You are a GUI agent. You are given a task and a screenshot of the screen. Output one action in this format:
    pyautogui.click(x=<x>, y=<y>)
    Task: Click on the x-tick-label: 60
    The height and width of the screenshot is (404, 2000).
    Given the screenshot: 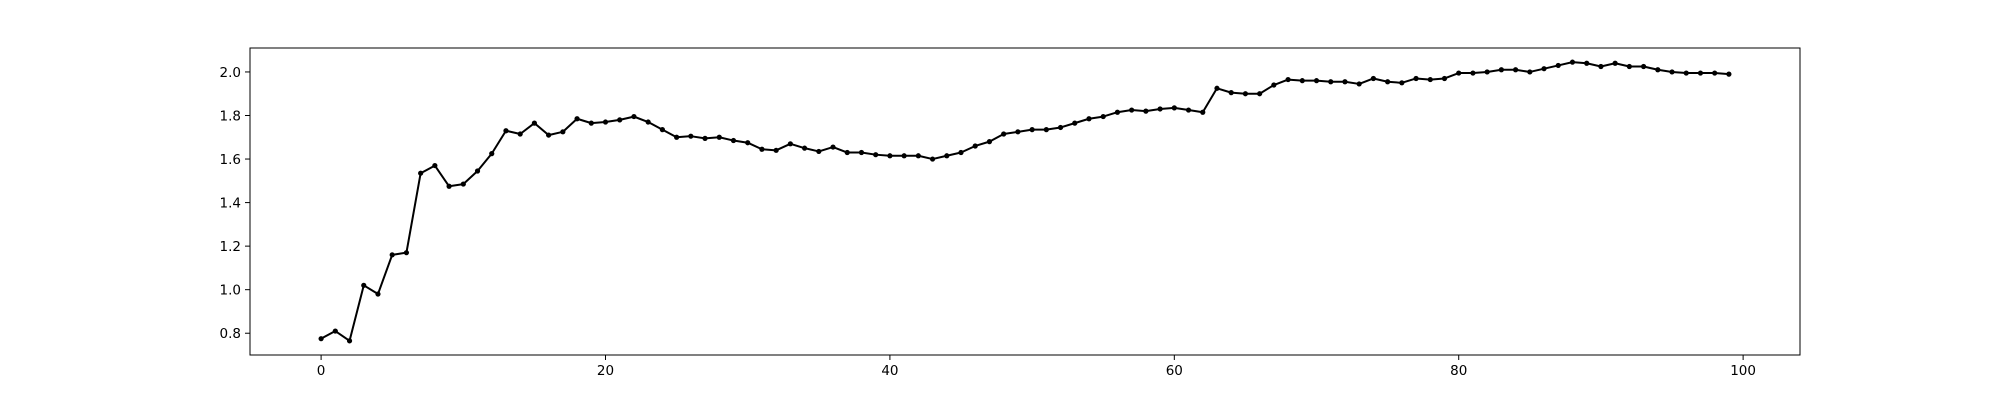 What is the action you would take?
    pyautogui.click(x=1174, y=371)
    